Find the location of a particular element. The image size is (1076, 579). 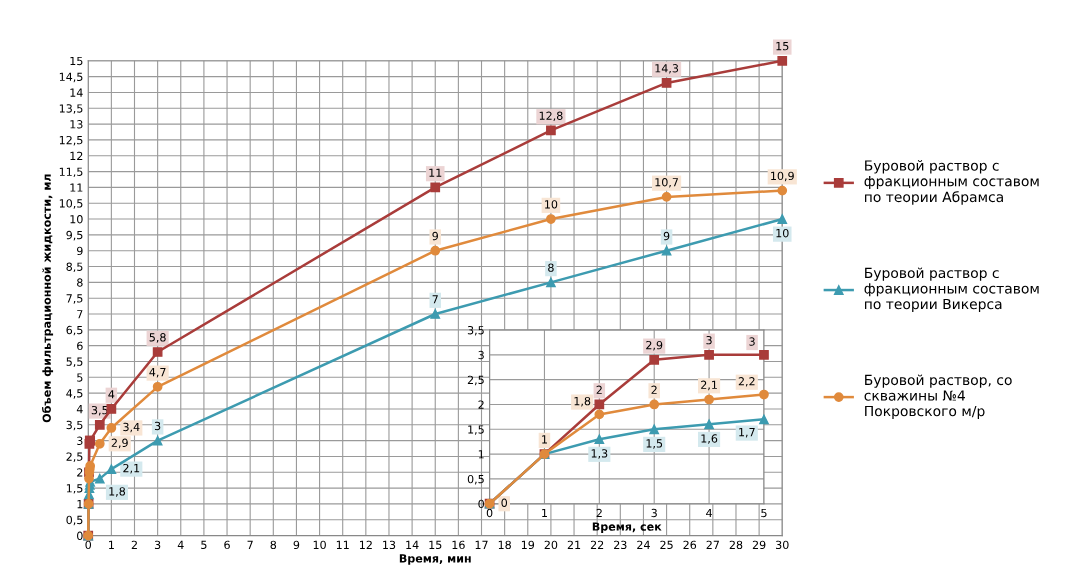

x-tick-label: 16 is located at coordinates (458, 545).